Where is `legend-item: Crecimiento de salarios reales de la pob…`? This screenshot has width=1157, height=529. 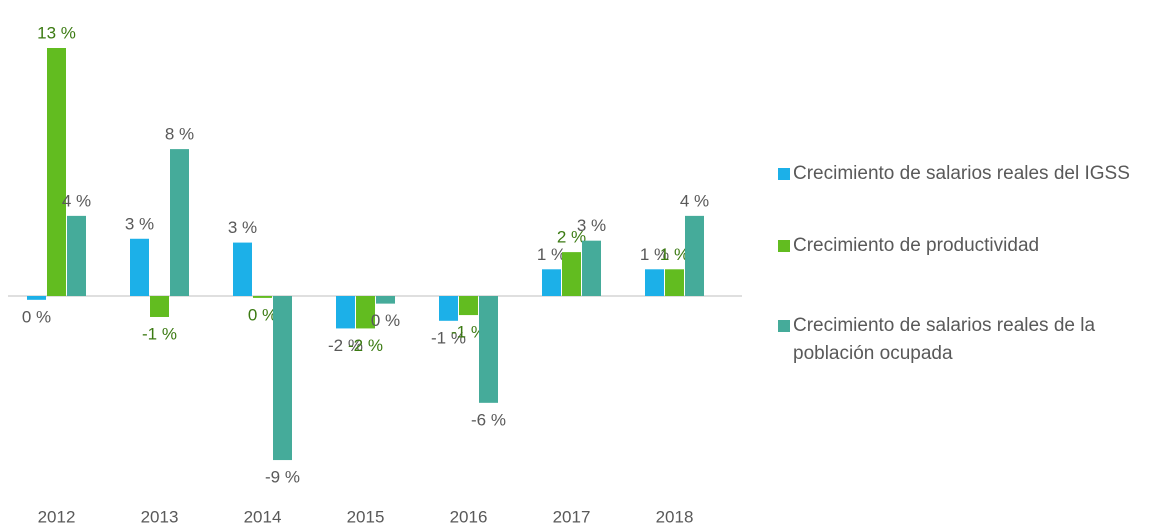 legend-item: Crecimiento de salarios reales de la pob… is located at coordinates (963, 340).